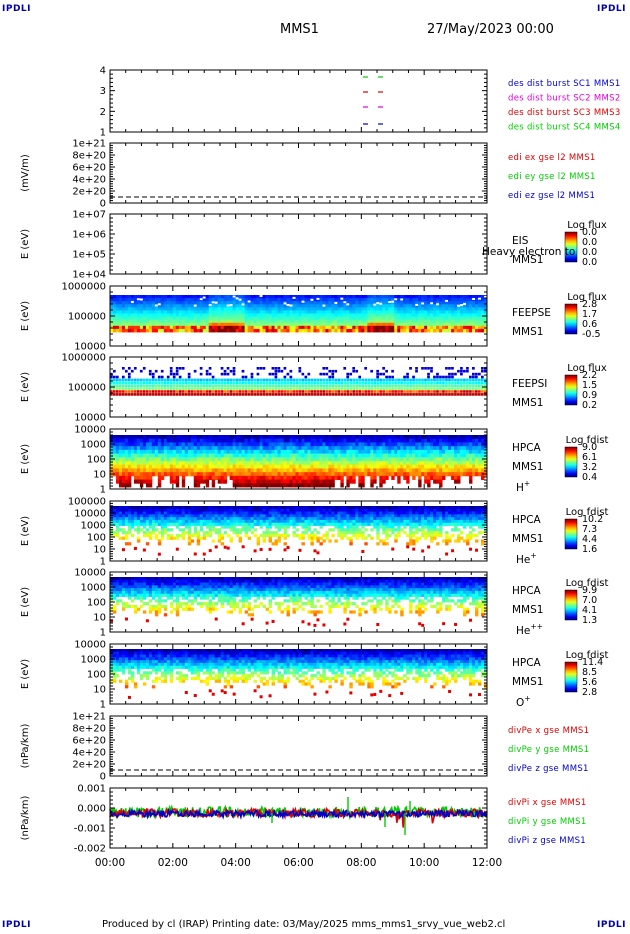 Image resolution: width=630 pixels, height=934 pixels. I want to click on colorbar, so click(571, 319).